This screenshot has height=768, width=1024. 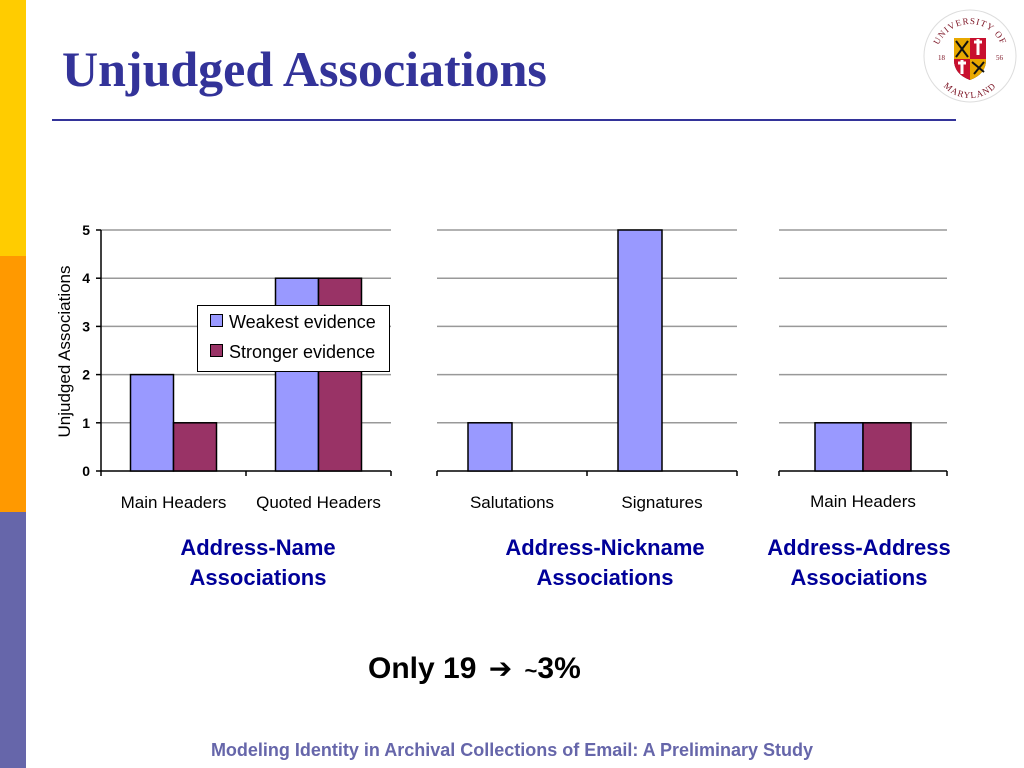 I want to click on legend-item-stronger: Stronger evidence, so click(x=292, y=352).